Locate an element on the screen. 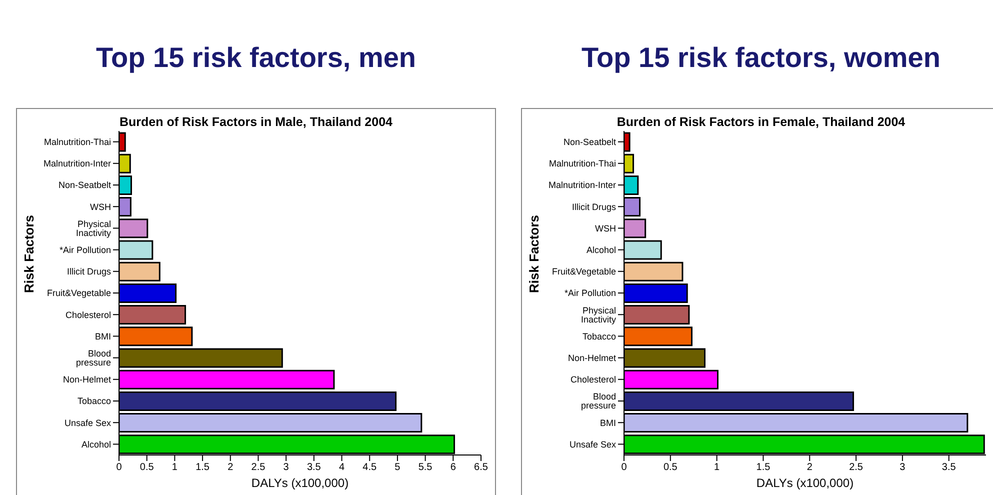 The image size is (993, 495). x-tick-label: 4 is located at coordinates (341, 468).